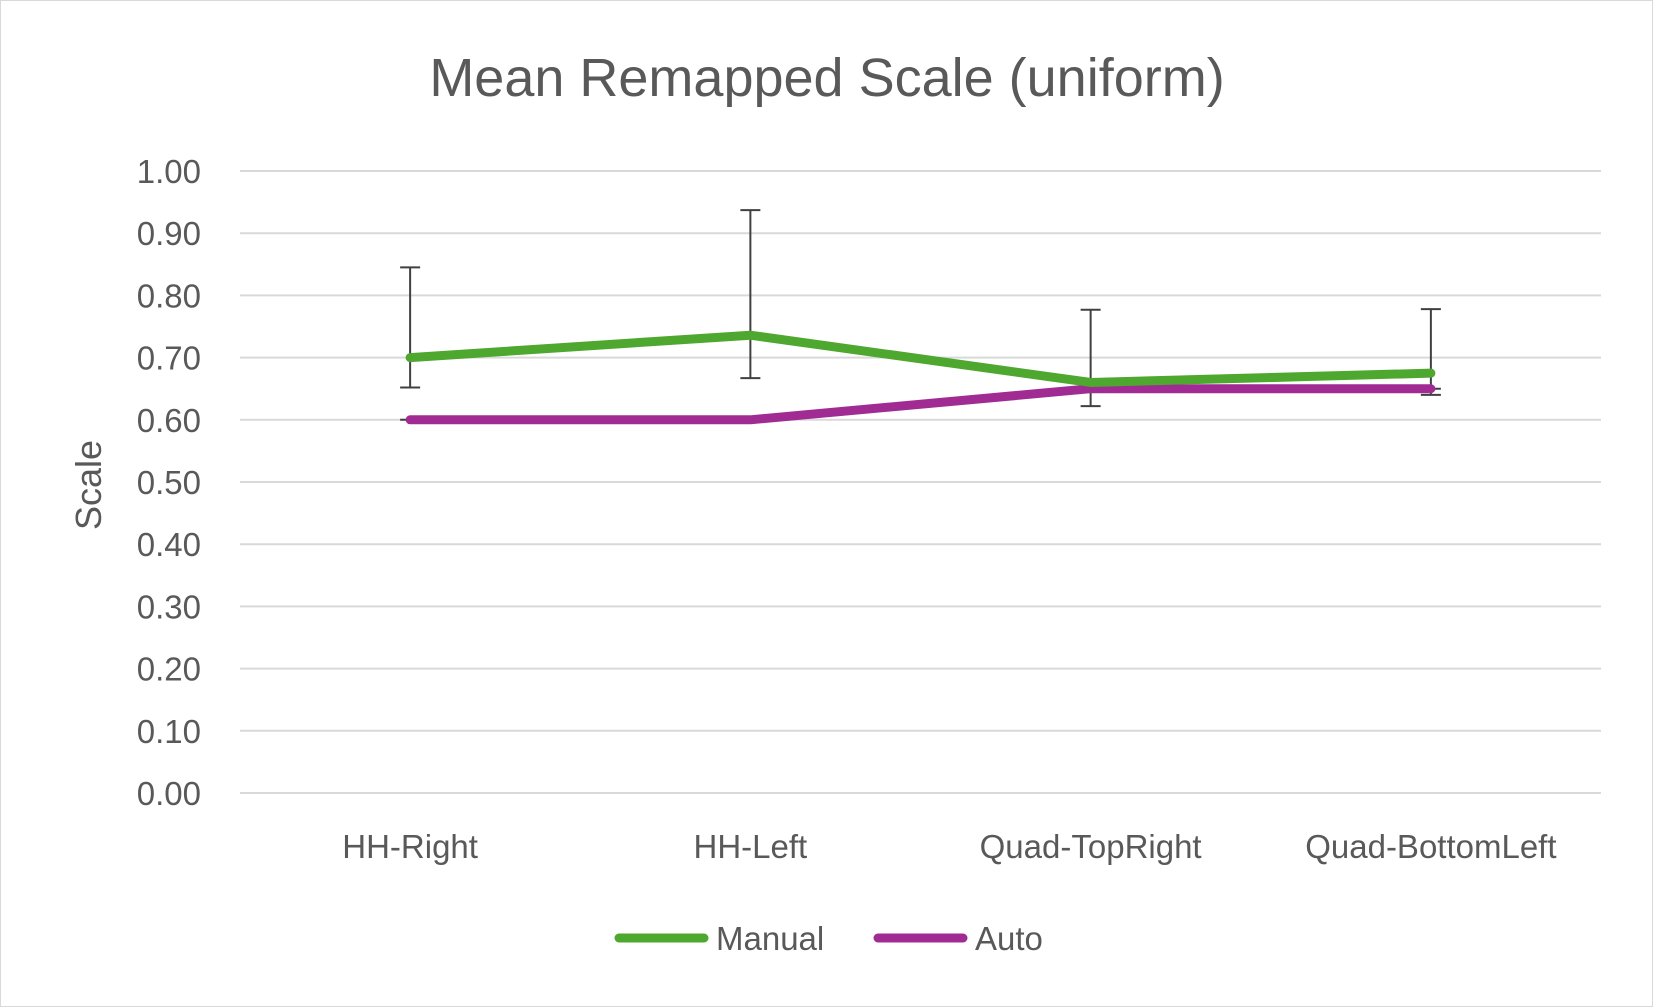 Image resolution: width=1653 pixels, height=1007 pixels. I want to click on y-tick-label: 0.50, so click(169, 482).